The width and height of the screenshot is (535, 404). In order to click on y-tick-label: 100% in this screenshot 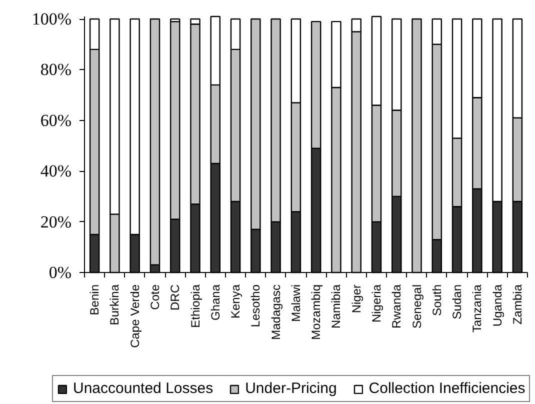, I will do `click(52, 19)`.